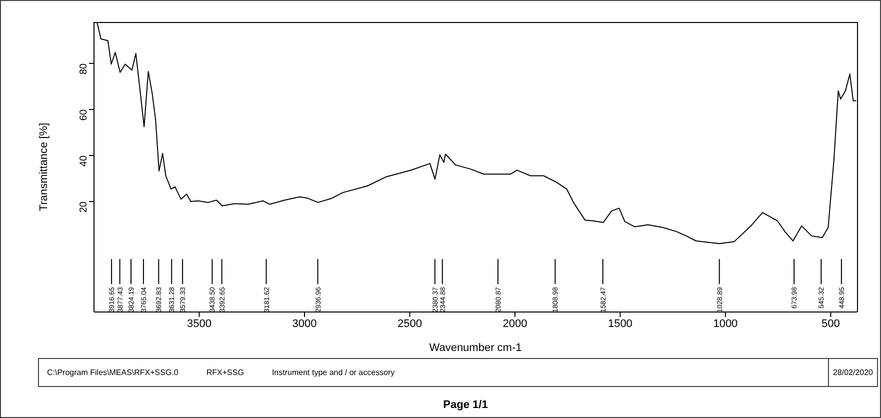  I want to click on x-tick-label: 3000, so click(304, 324).